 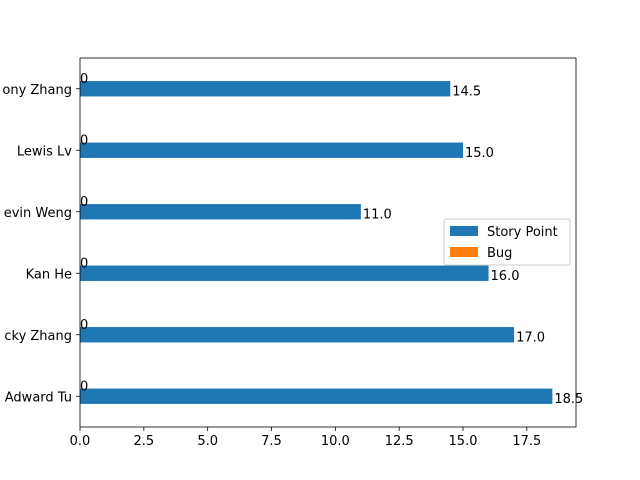 What do you see at coordinates (526, 441) in the screenshot?
I see `x-tick-label: 17.5` at bounding box center [526, 441].